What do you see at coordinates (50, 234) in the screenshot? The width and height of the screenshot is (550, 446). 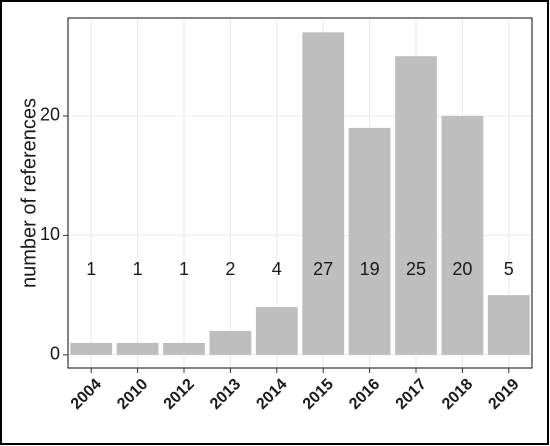 I see `y-tick-label: 10` at bounding box center [50, 234].